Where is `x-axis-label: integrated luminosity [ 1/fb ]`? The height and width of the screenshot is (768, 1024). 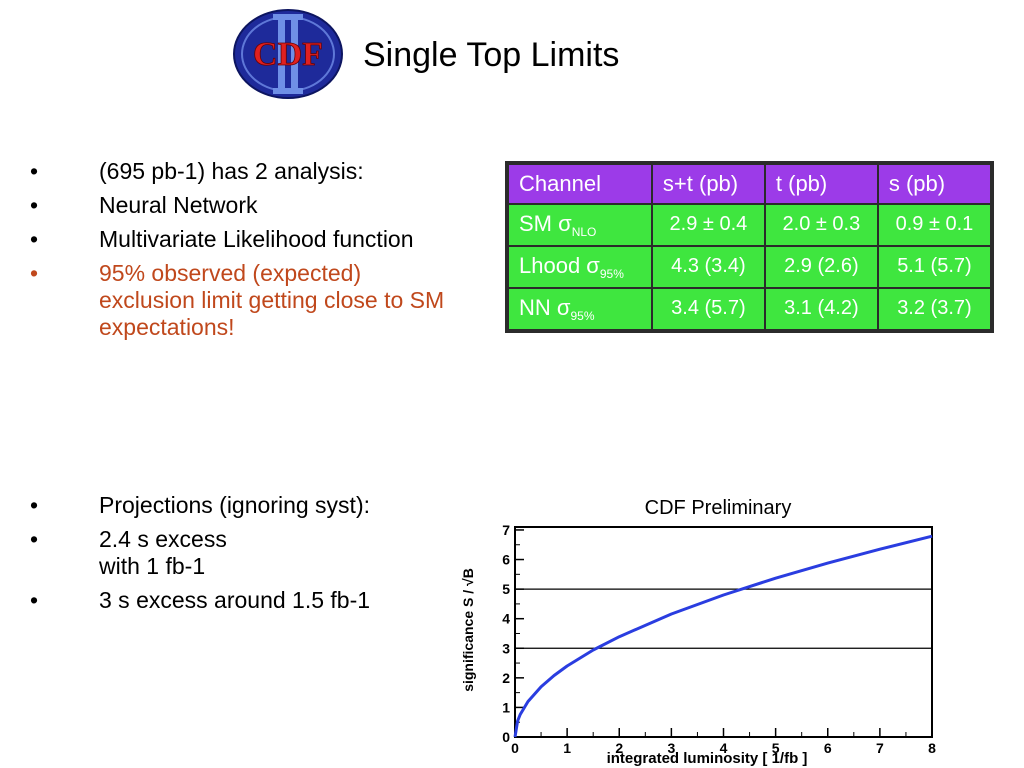
x-axis-label: integrated luminosity [ 1/fb ] is located at coordinates (707, 758).